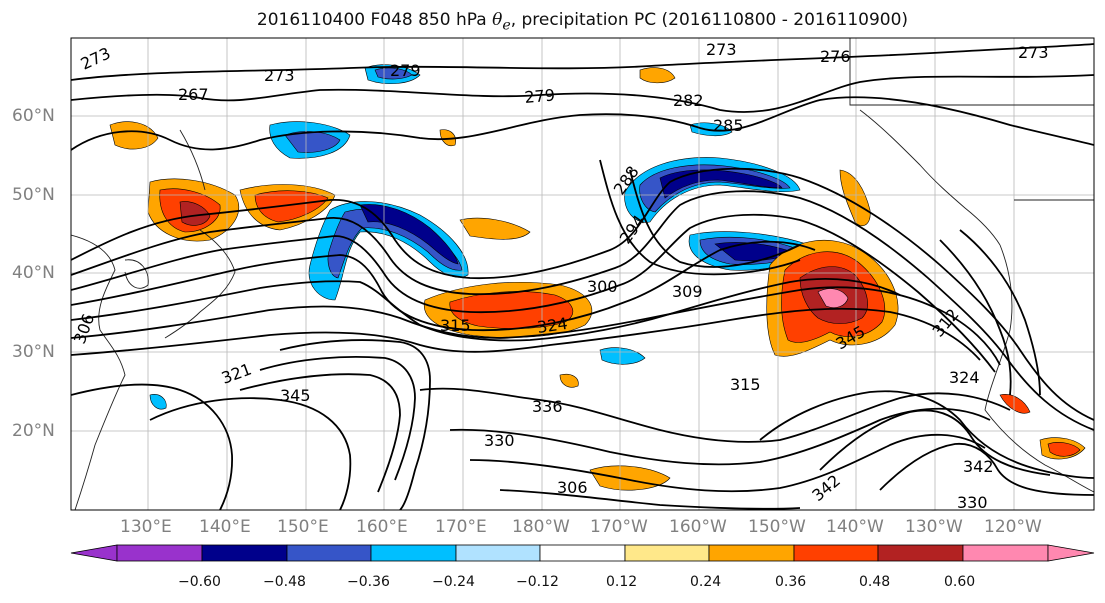  I want to click on lon-label: 120°W, so click(1013, 527).